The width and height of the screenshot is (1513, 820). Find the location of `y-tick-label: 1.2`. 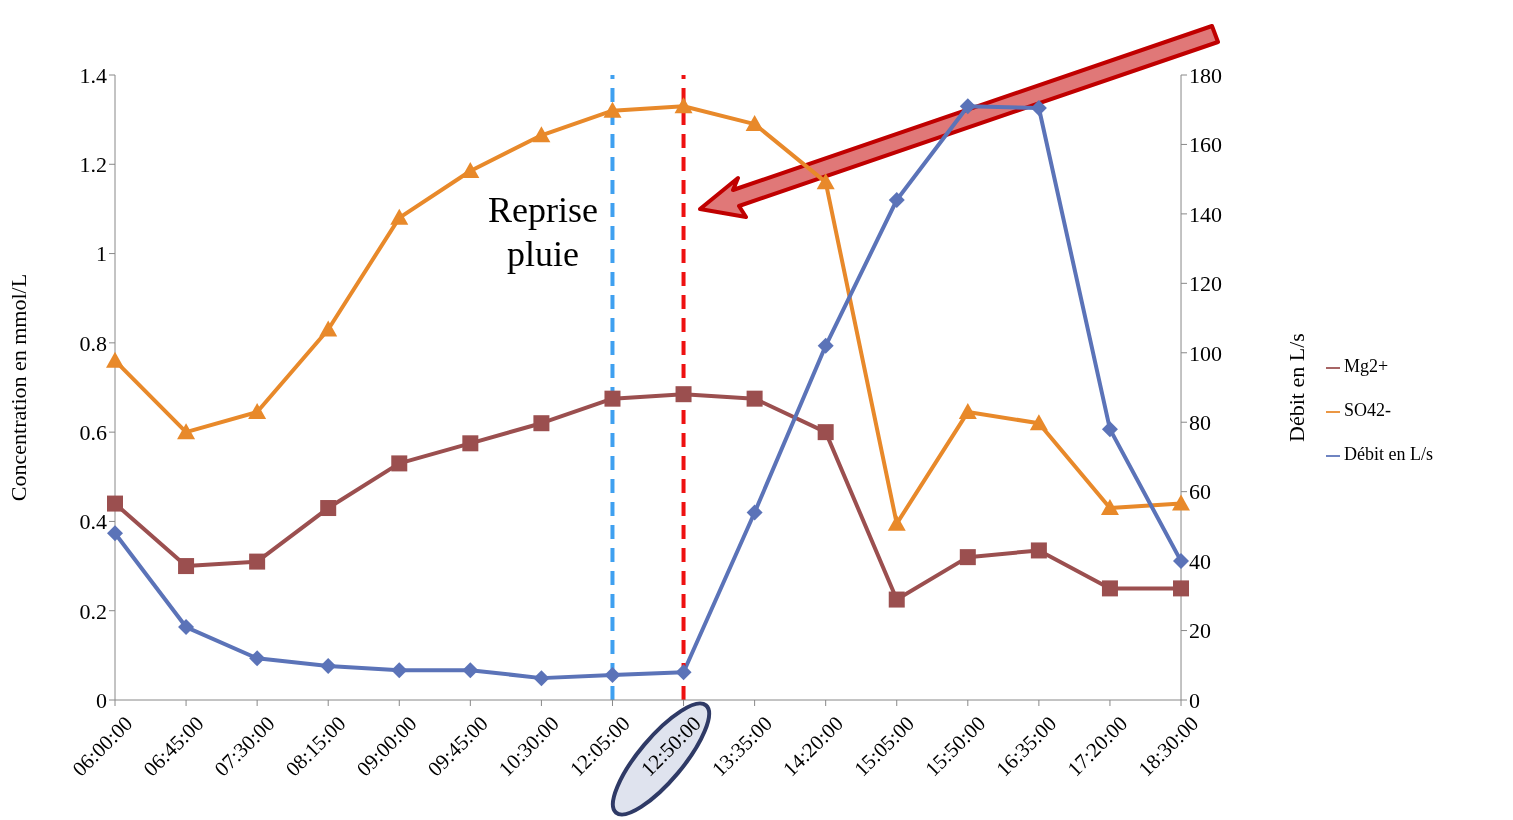

y-tick-label: 1.2 is located at coordinates (93, 165).